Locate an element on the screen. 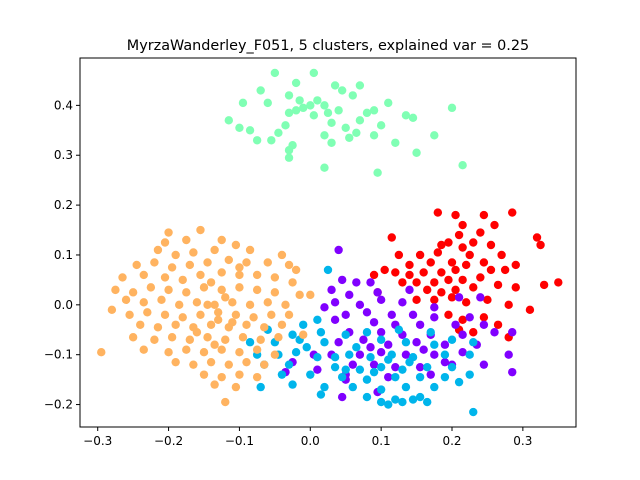 Image resolution: width=640 pixels, height=480 pixels. y-tick-label: −0.1 is located at coordinates (58, 355).